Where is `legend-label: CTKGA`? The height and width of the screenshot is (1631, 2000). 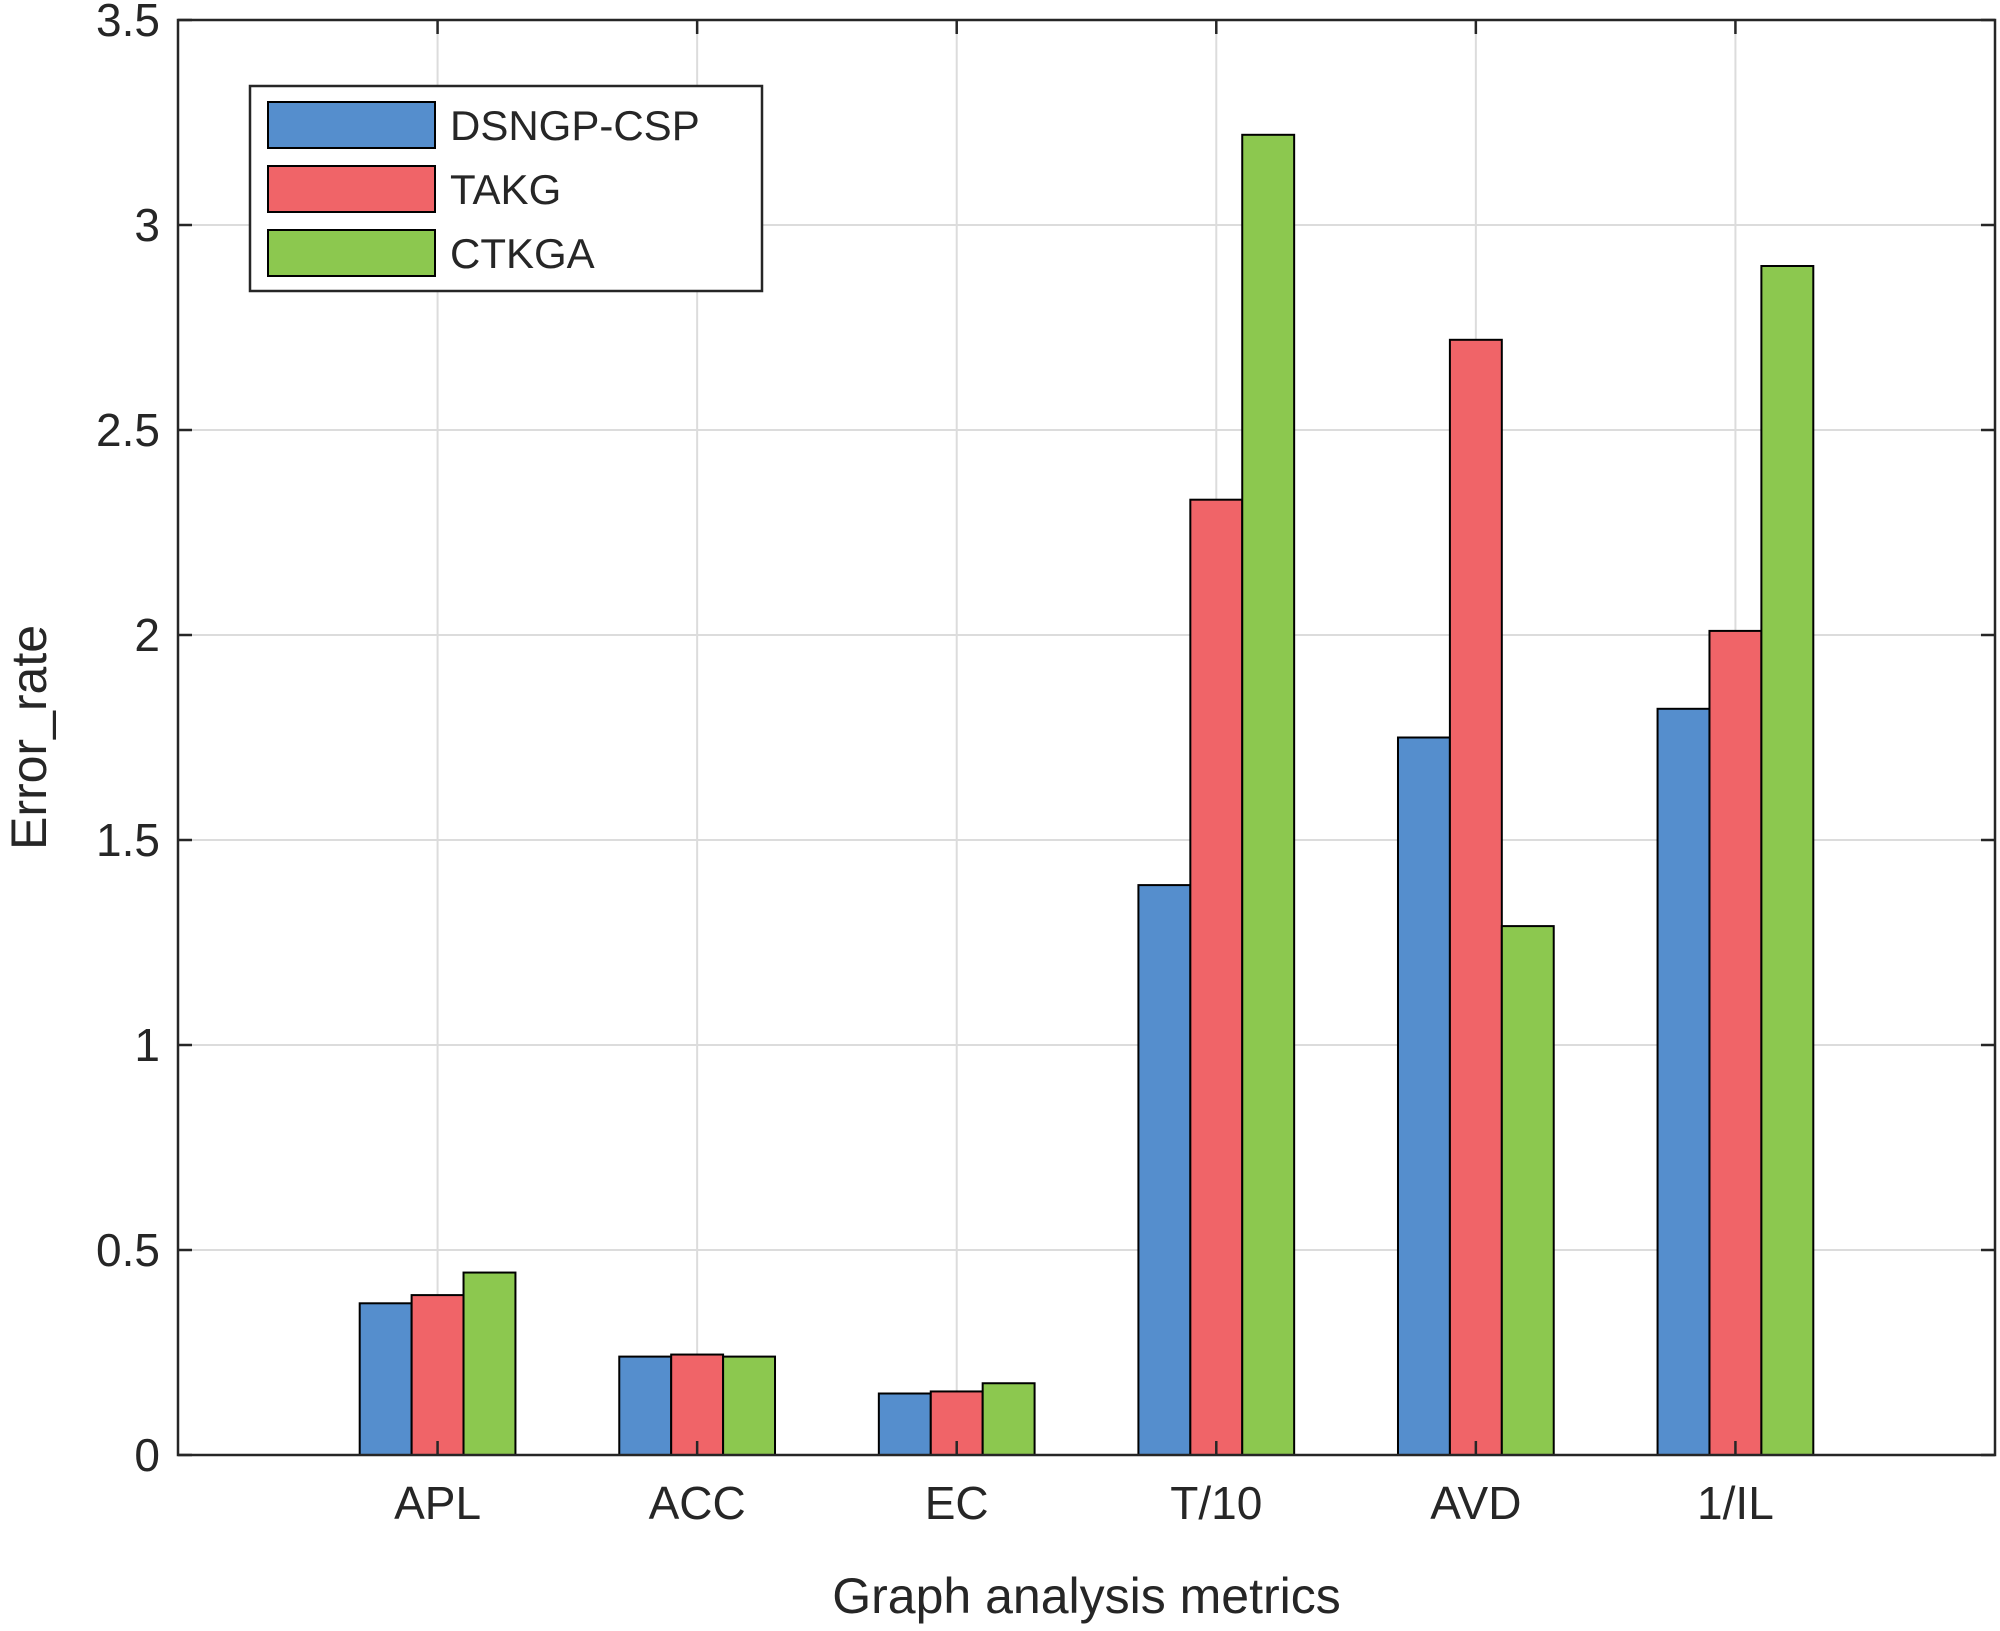
legend-label: CTKGA is located at coordinates (522, 253).